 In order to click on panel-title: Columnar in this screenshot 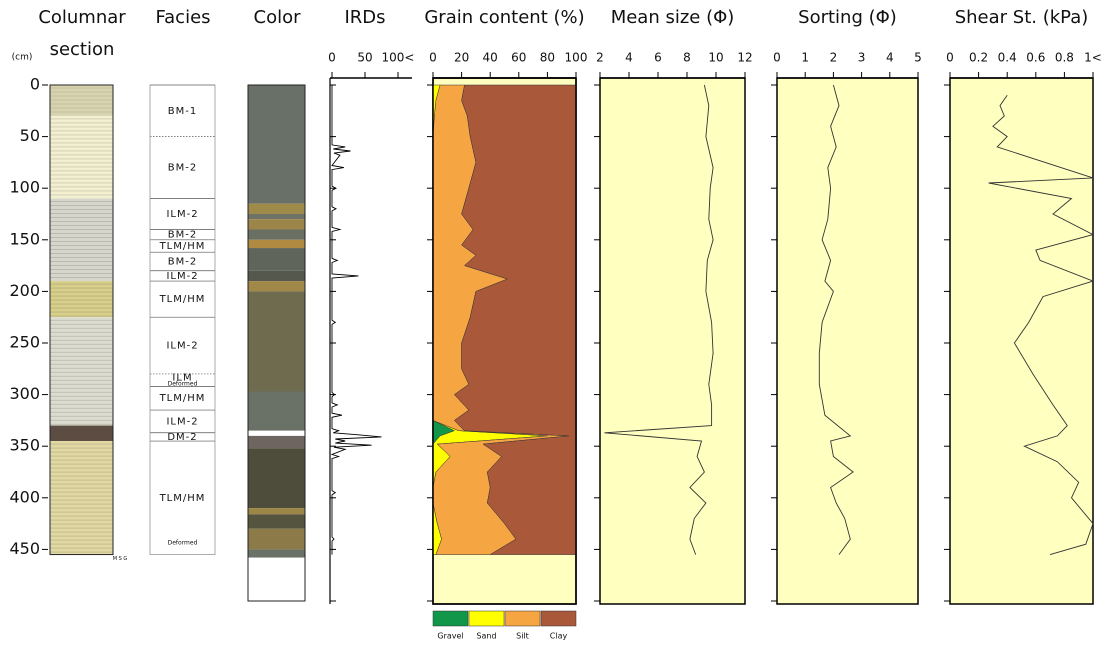, I will do `click(82, 17)`.